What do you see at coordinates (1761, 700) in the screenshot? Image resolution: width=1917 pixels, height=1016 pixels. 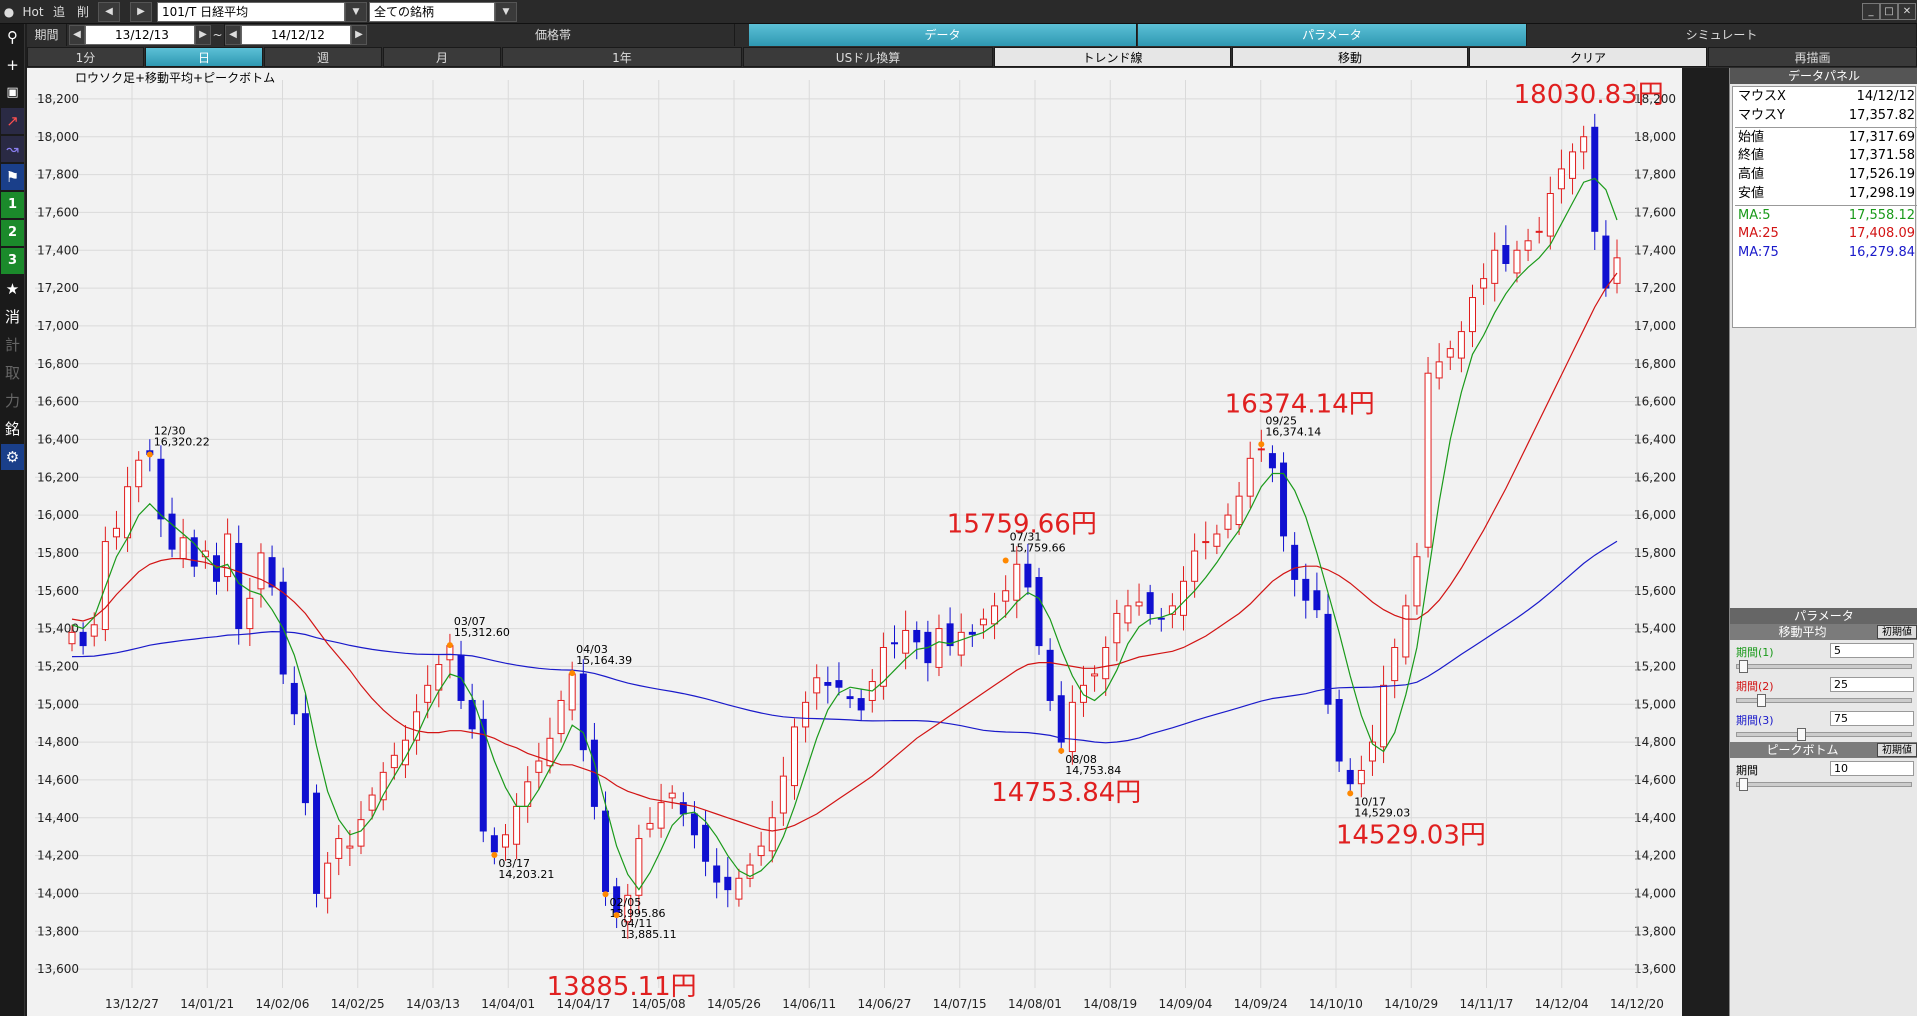 I see `p2-slider-thumb` at bounding box center [1761, 700].